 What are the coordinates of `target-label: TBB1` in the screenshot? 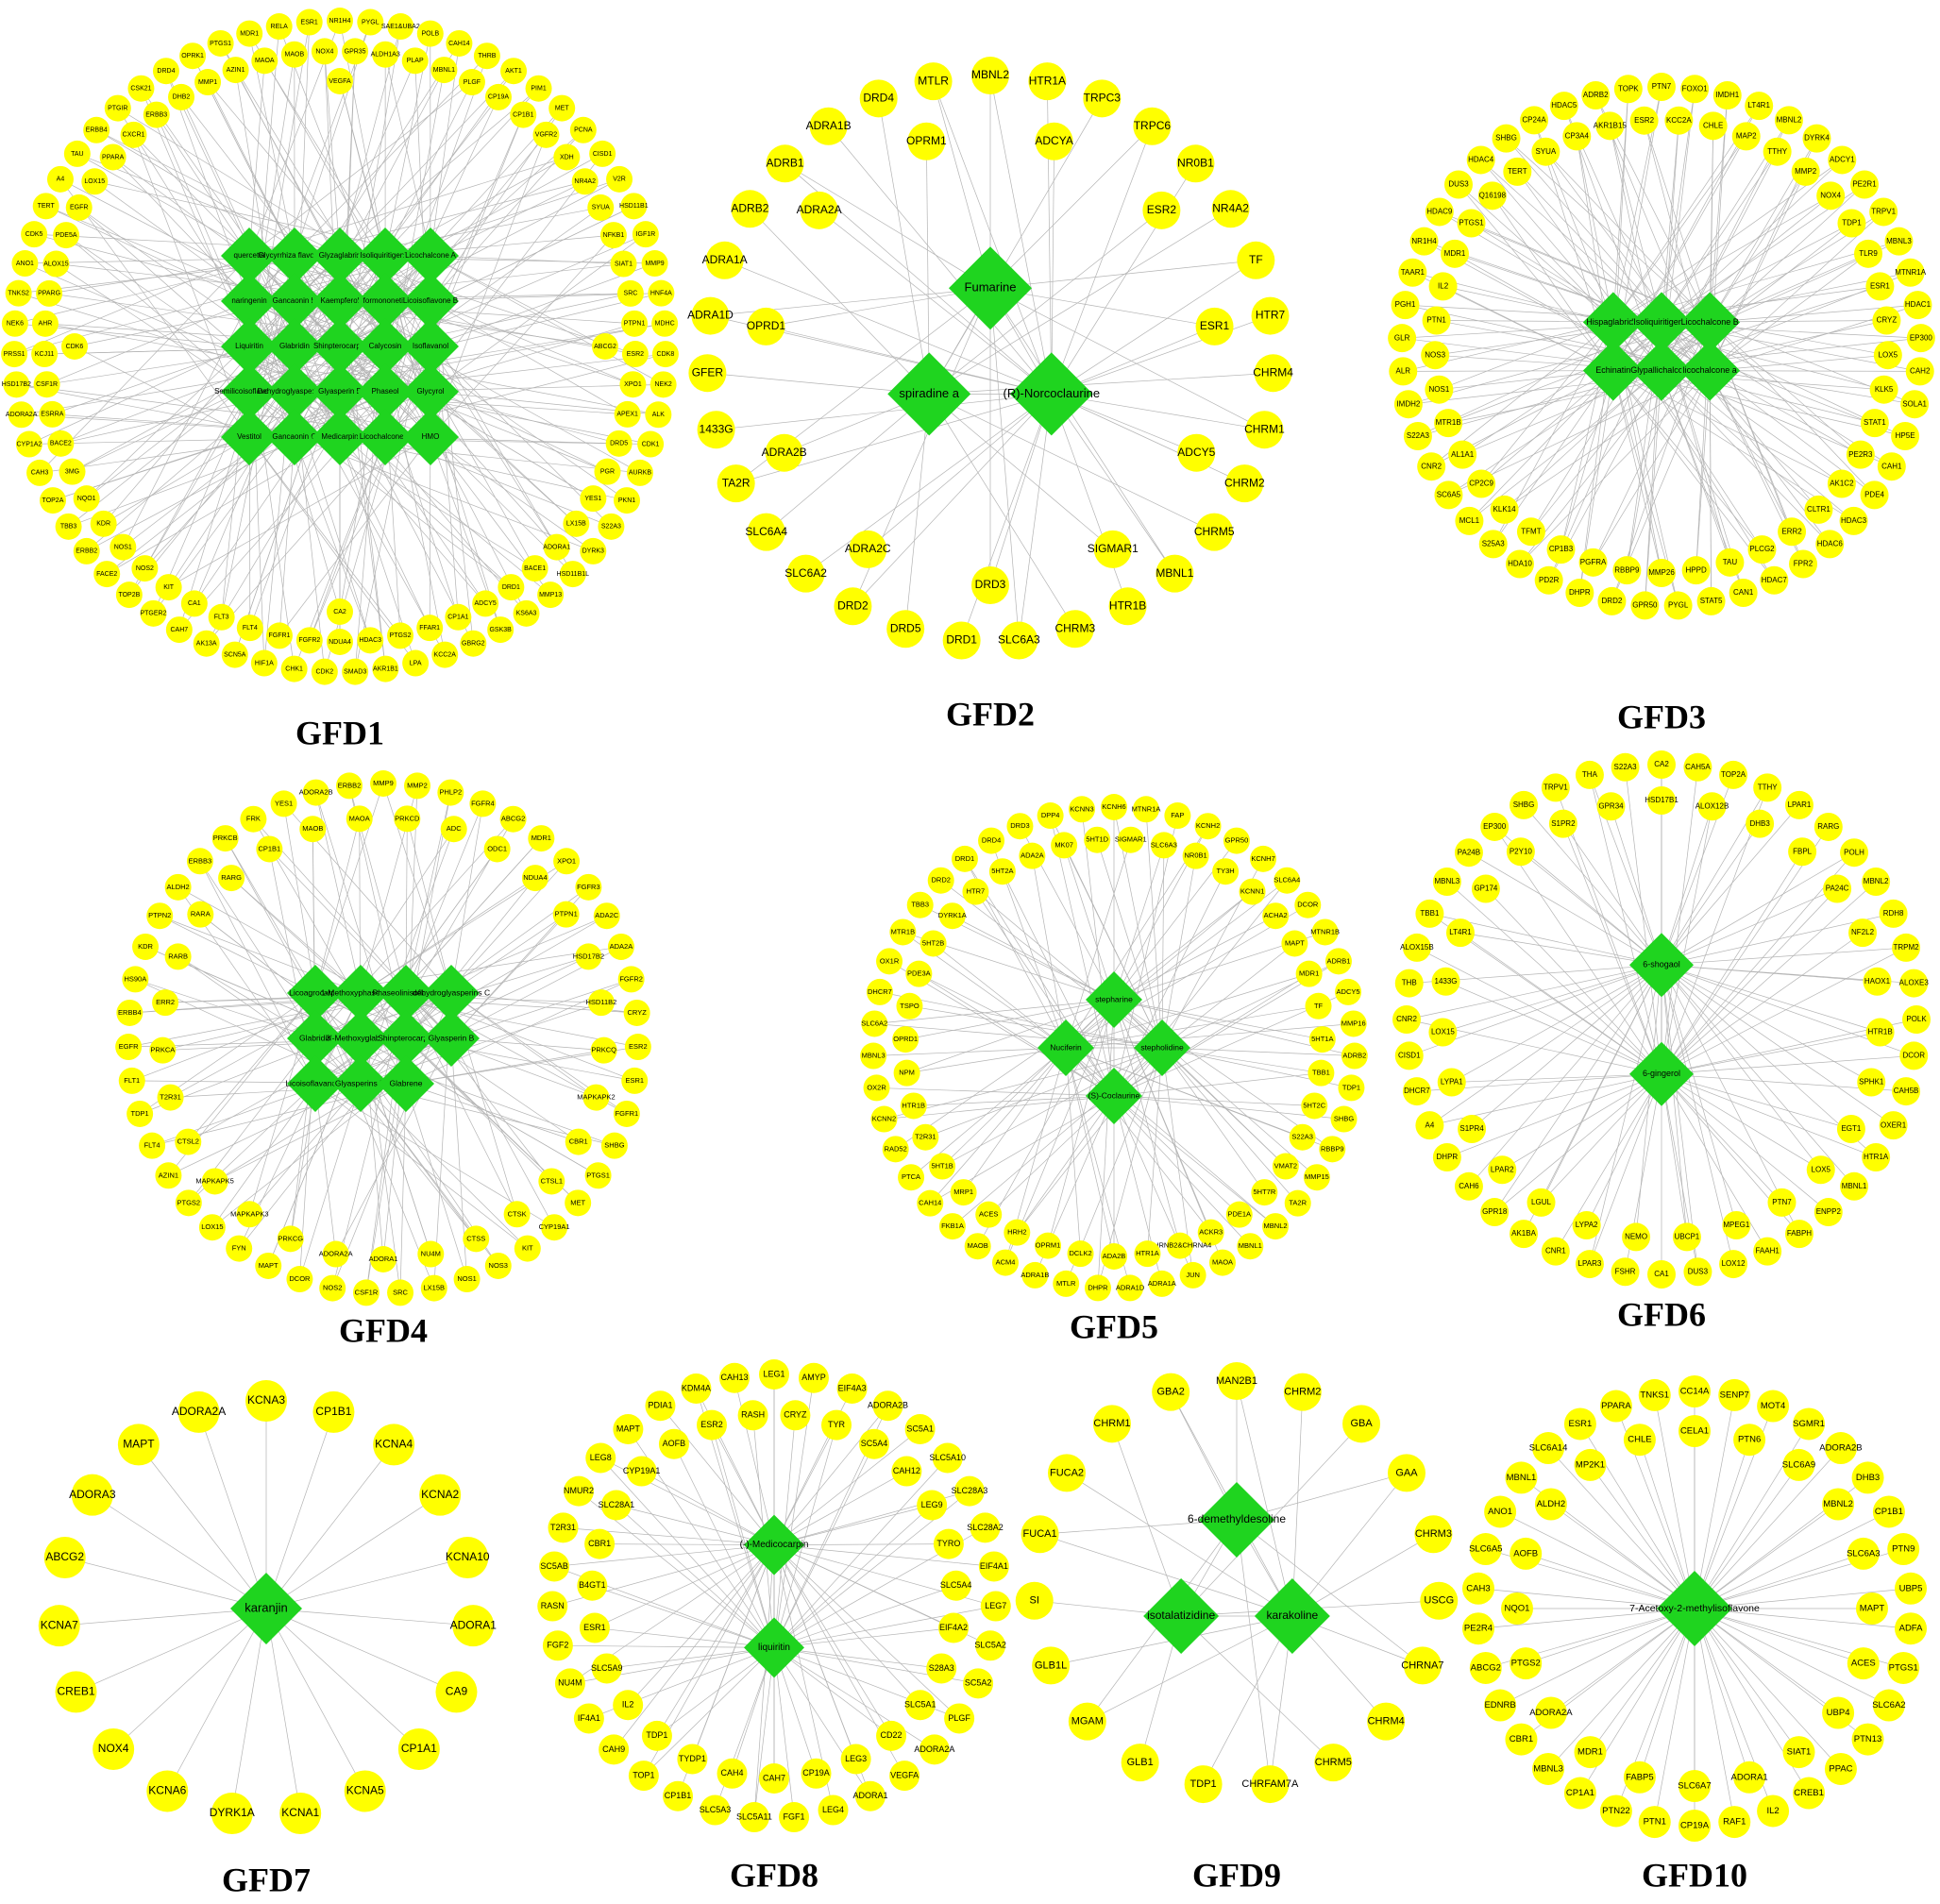 It's located at (1321, 1073).